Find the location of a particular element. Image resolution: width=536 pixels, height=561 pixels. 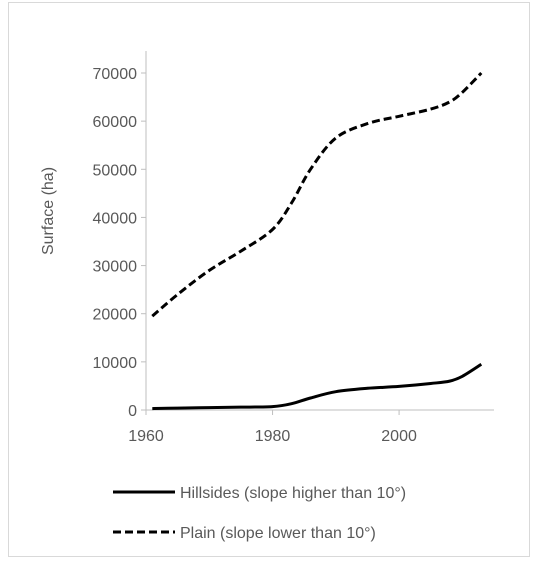

y-tick-label: 30000 is located at coordinates (115, 267).